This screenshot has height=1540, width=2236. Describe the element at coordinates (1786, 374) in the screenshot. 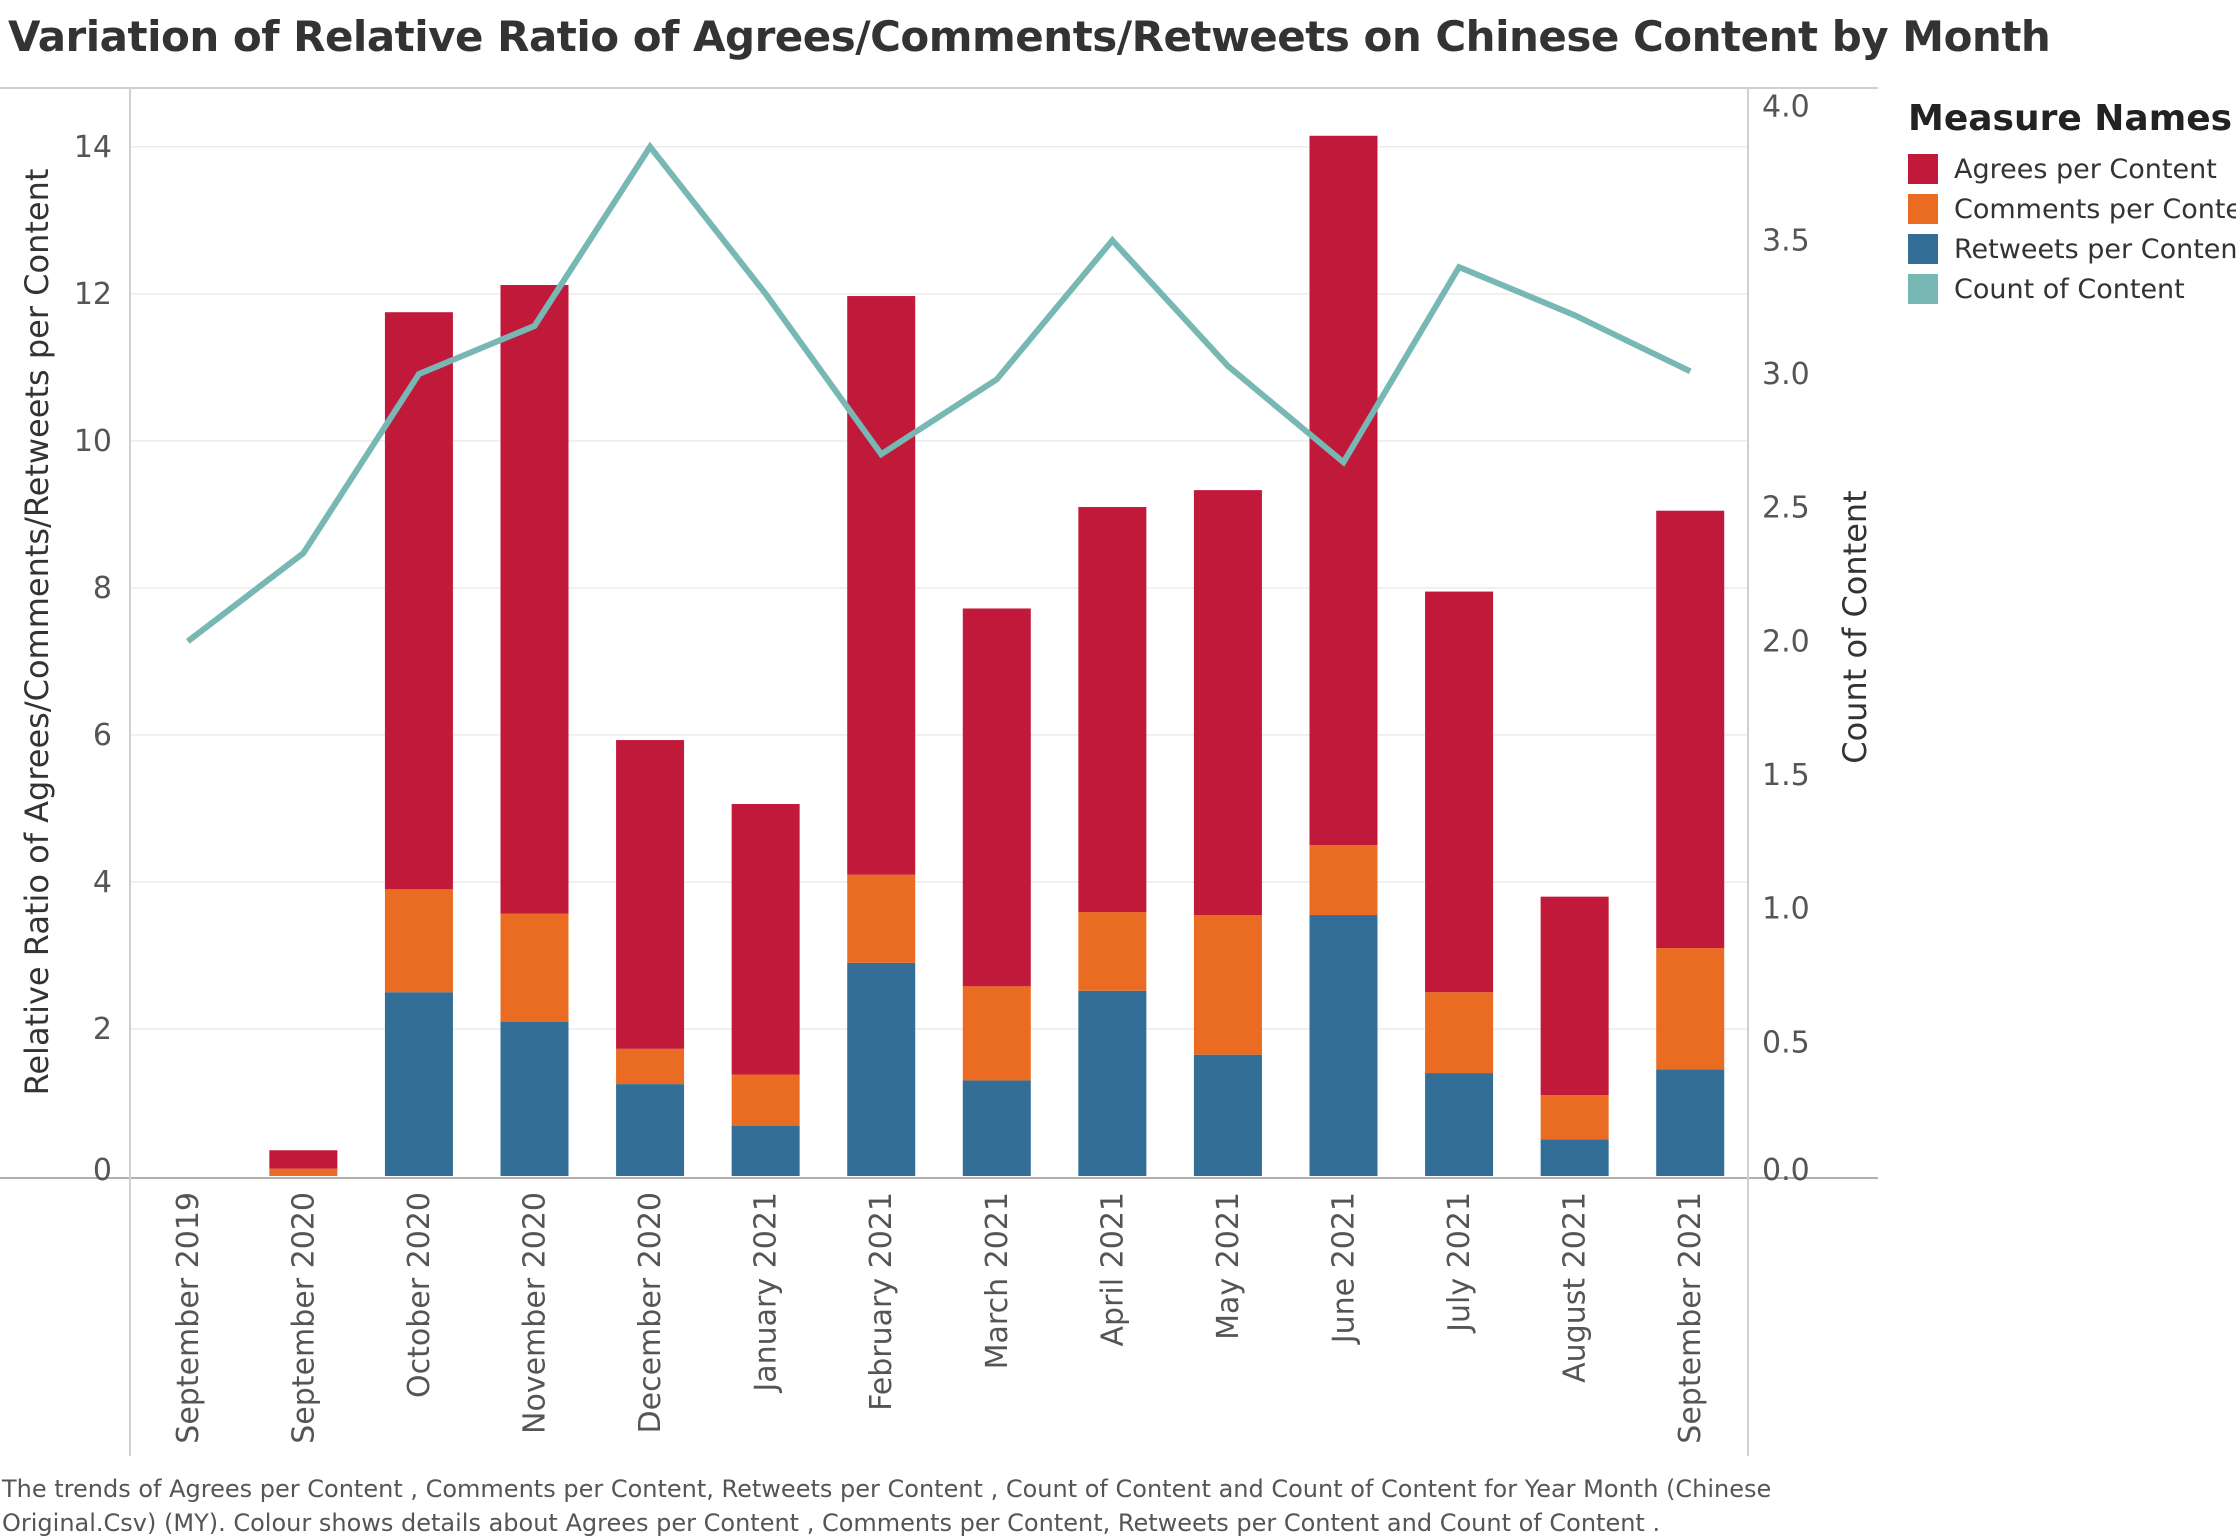

I see `y2-tick-label: 3.0` at that location.